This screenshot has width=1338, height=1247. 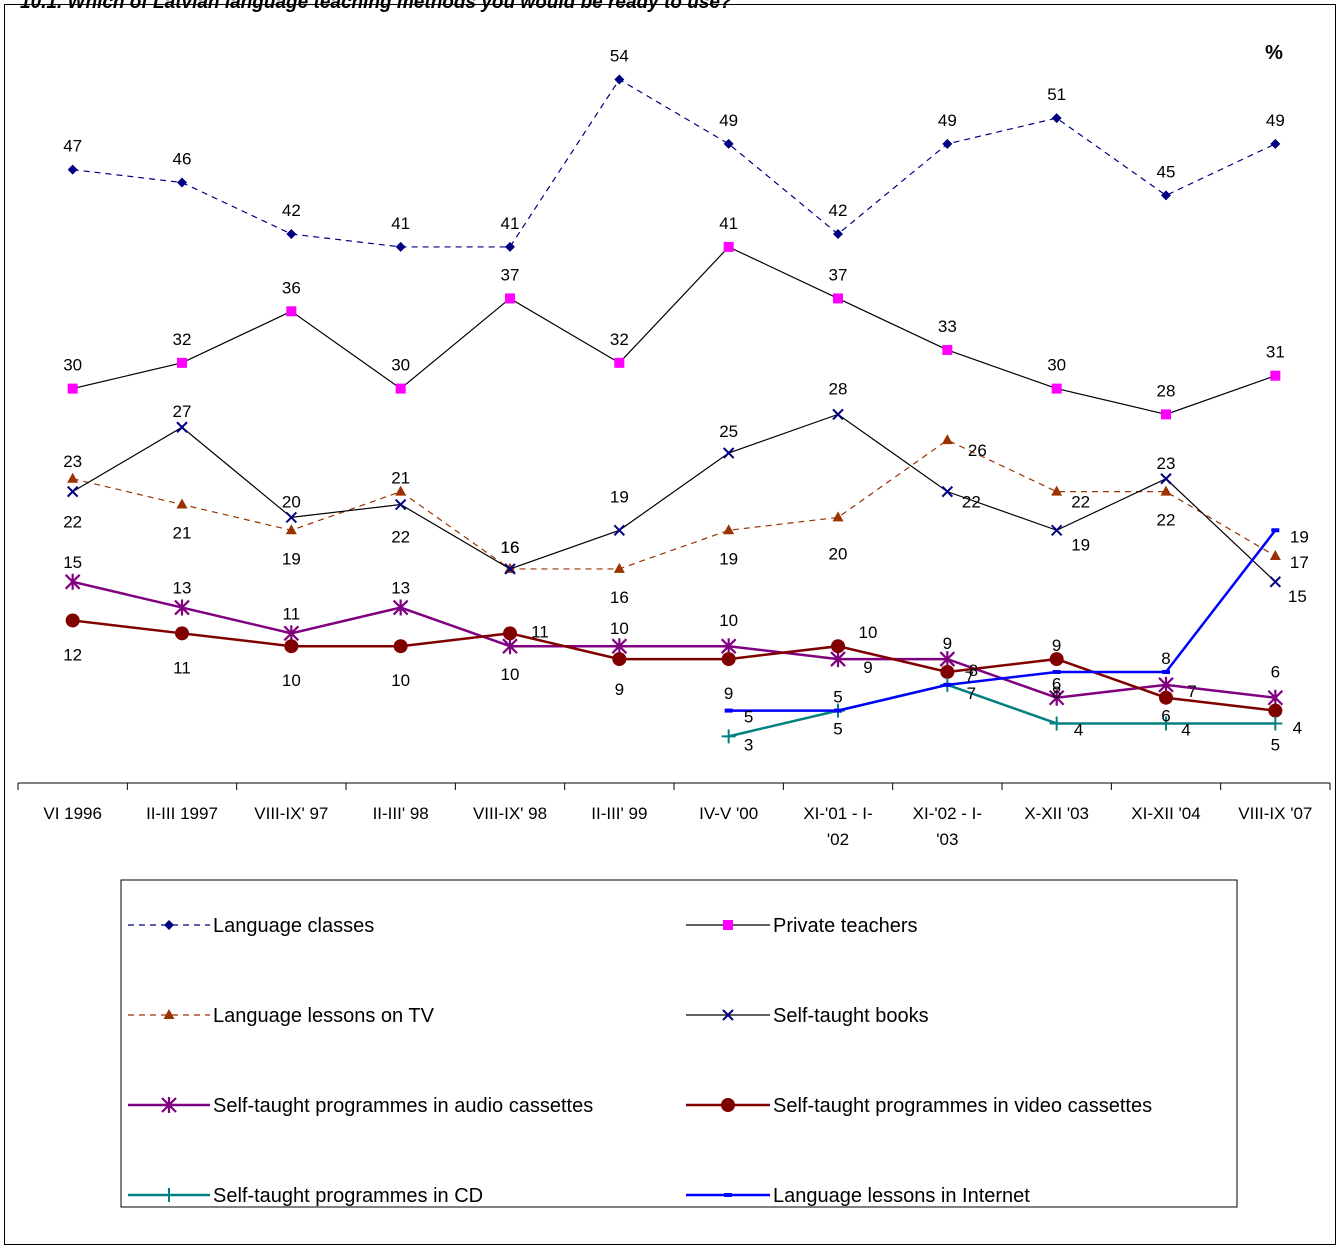 I want to click on x-tick-label: XI-'02 - I-'03, so click(x=947, y=826).